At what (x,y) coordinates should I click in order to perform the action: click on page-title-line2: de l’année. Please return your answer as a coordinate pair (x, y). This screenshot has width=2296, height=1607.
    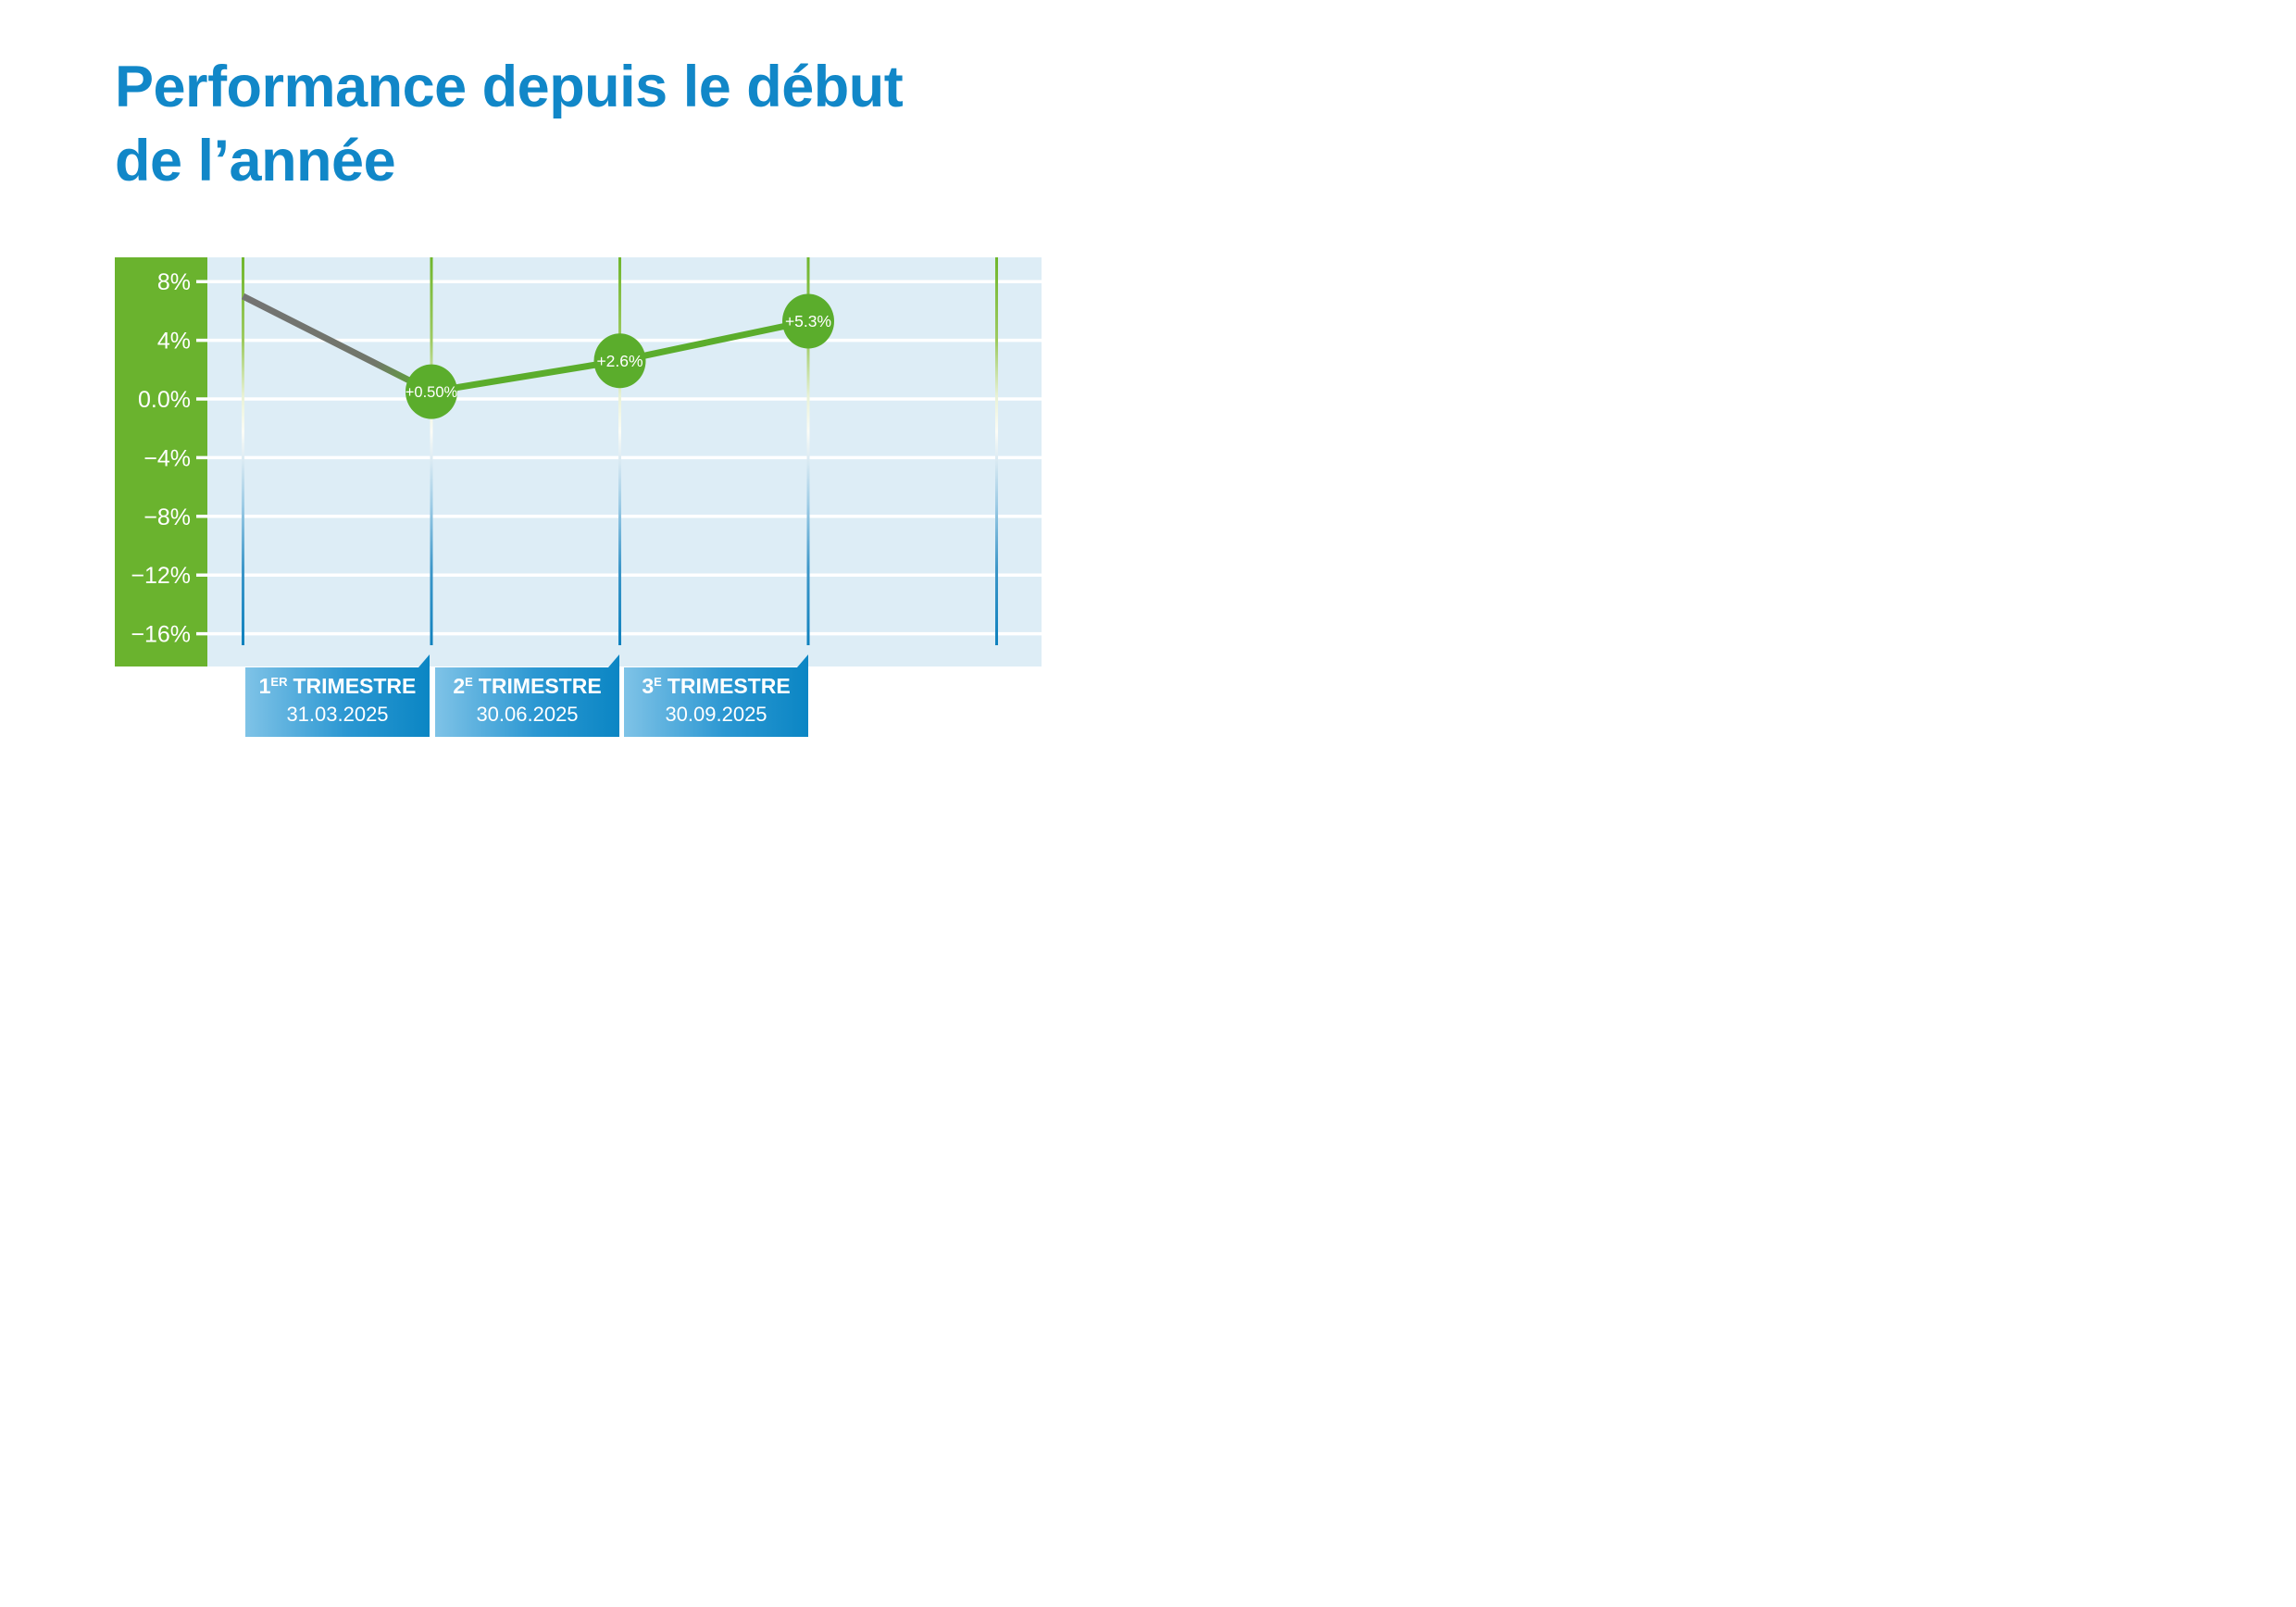
    Looking at the image, I should click on (256, 161).